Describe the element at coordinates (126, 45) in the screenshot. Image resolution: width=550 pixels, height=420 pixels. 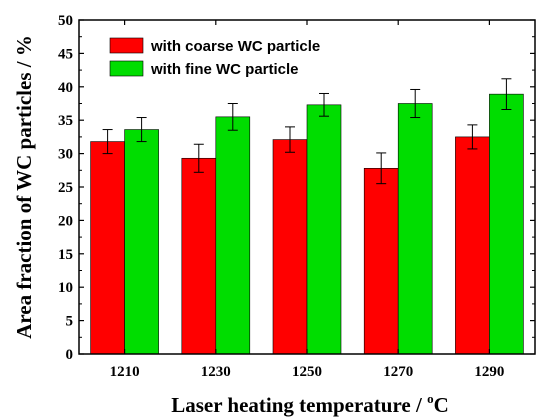
I see `legend-swatch-coarse` at that location.